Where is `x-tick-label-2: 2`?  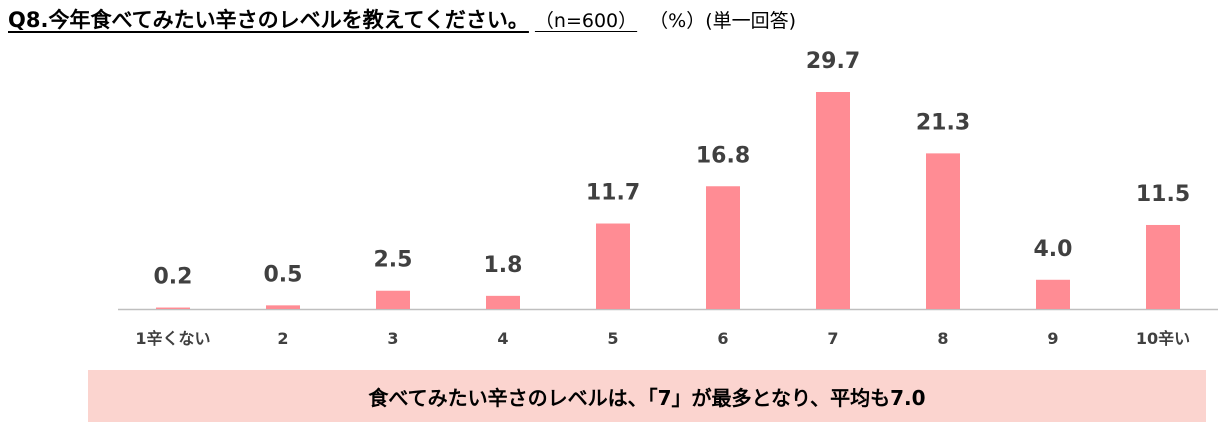
x-tick-label-2: 2 is located at coordinates (282, 338).